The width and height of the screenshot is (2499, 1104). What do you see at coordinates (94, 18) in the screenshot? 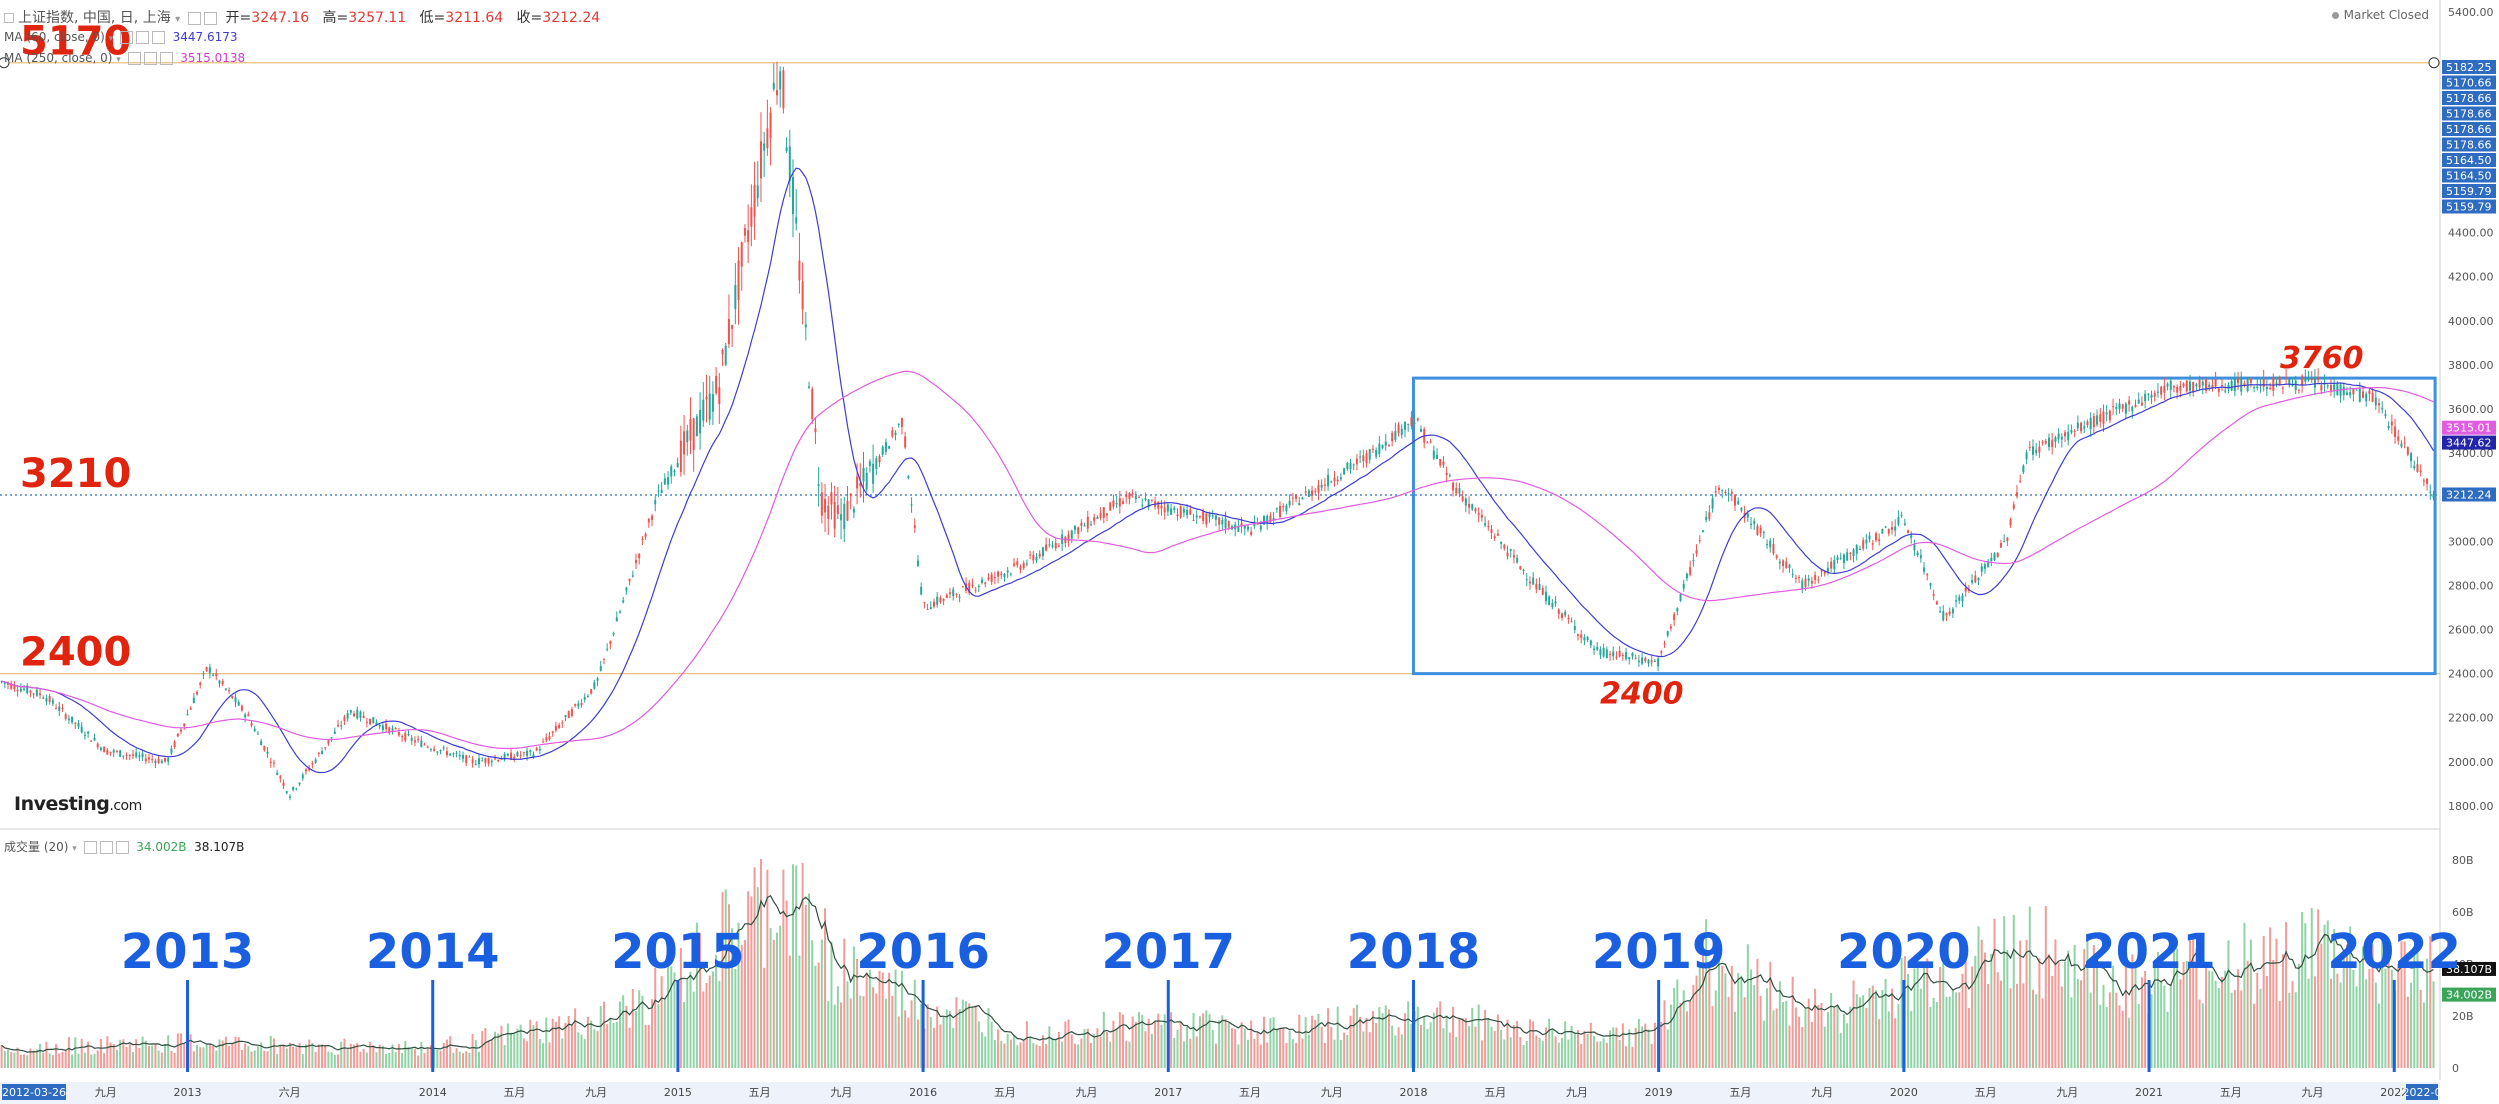
I see `symbol-name: 上证指数, 中国, 日, 上海` at bounding box center [94, 18].